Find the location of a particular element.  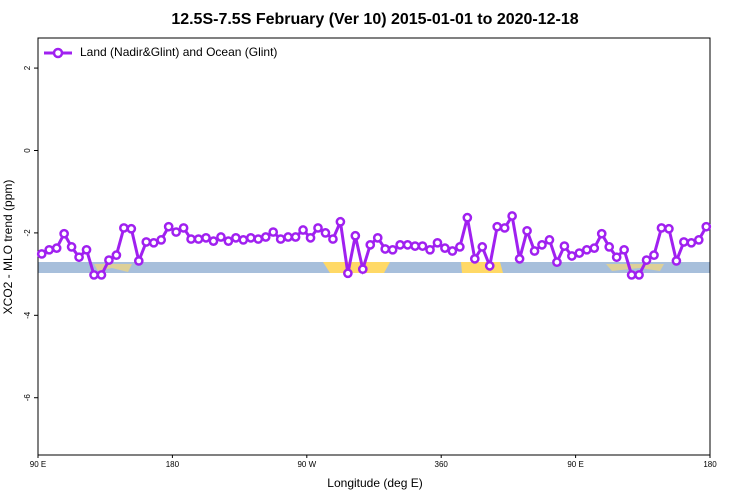

y-axis-label: XCO2 - MLO trend (ppm) is located at coordinates (8, 247).